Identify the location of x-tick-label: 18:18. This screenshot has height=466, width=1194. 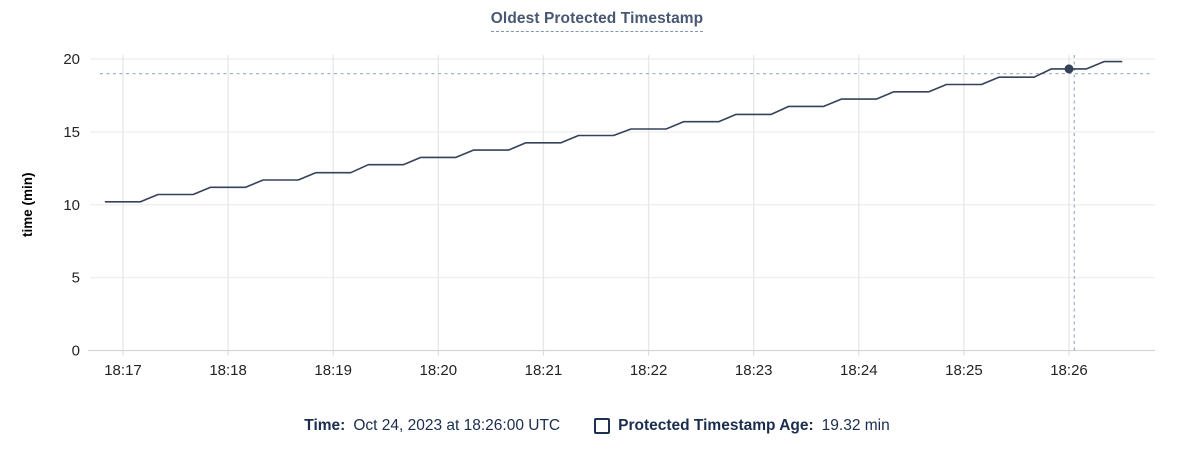
(228, 370).